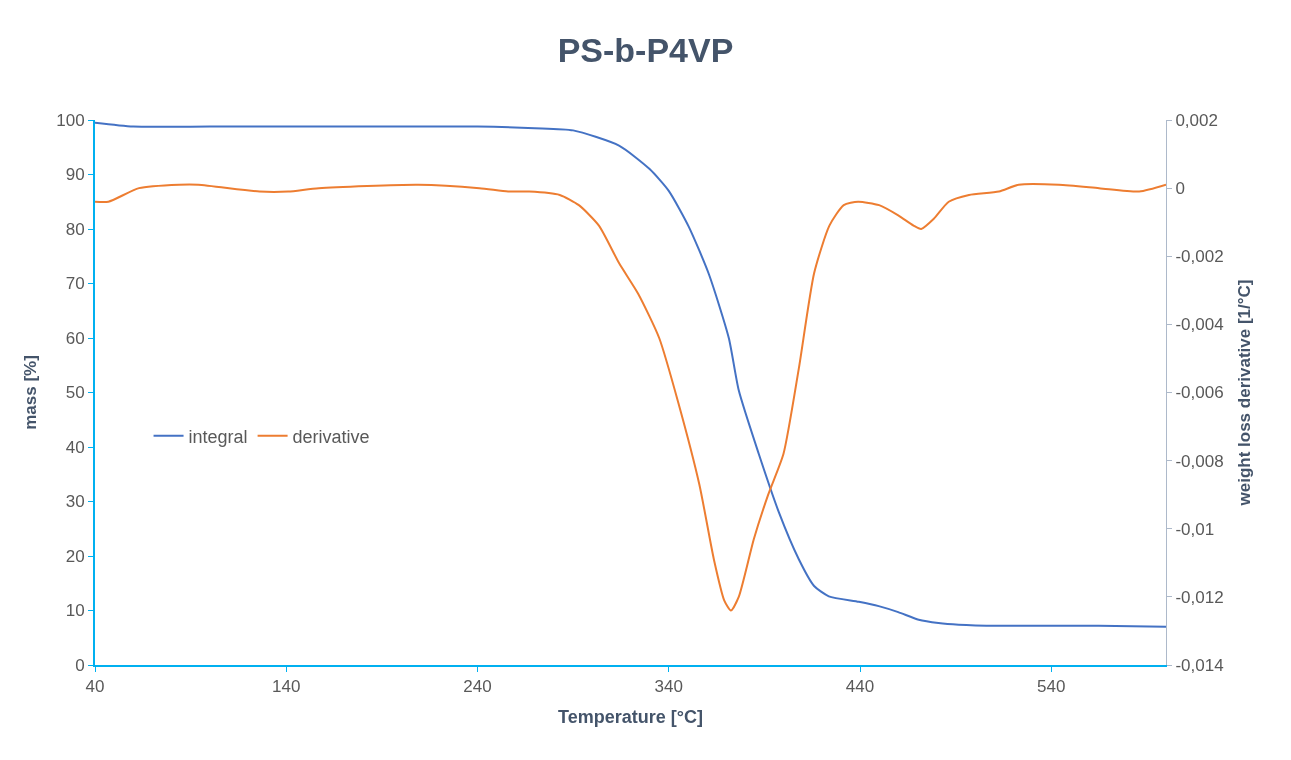  I want to click on y2-tick-label: -0,004, so click(1199, 325).